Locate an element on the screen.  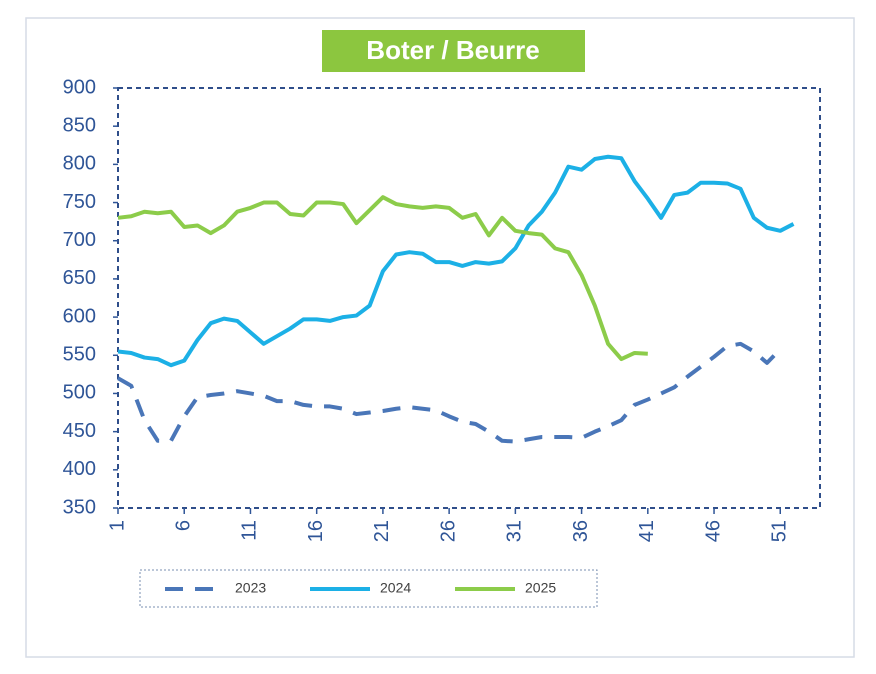
x-tick-label: 41 is located at coordinates (647, 531).